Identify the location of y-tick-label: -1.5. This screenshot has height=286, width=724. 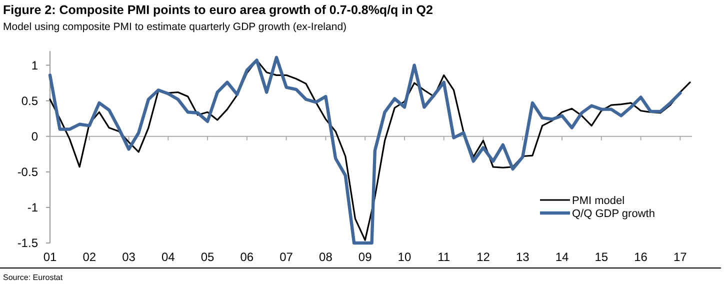
(27, 243).